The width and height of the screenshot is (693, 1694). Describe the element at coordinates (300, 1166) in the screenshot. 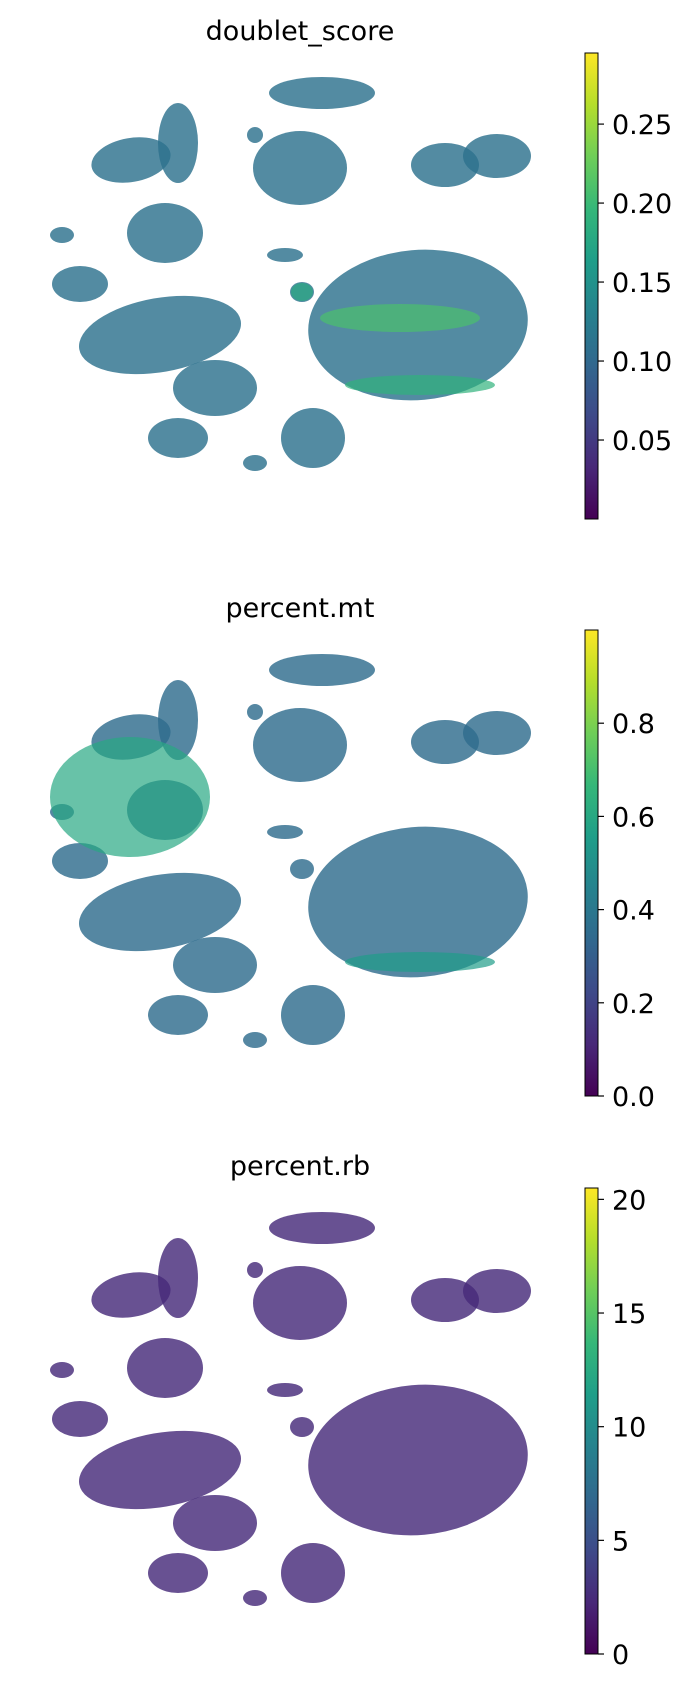

I see `plot-title: percent.rb` at that location.